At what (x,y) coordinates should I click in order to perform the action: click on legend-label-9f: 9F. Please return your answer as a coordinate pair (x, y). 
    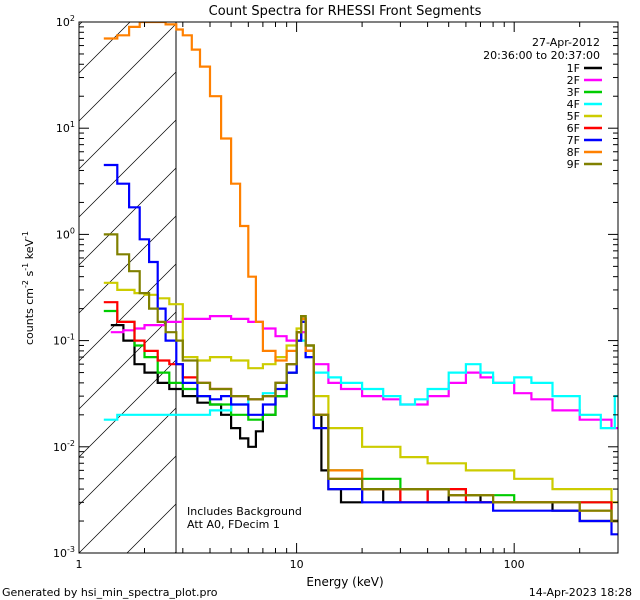
    Looking at the image, I should click on (573, 164).